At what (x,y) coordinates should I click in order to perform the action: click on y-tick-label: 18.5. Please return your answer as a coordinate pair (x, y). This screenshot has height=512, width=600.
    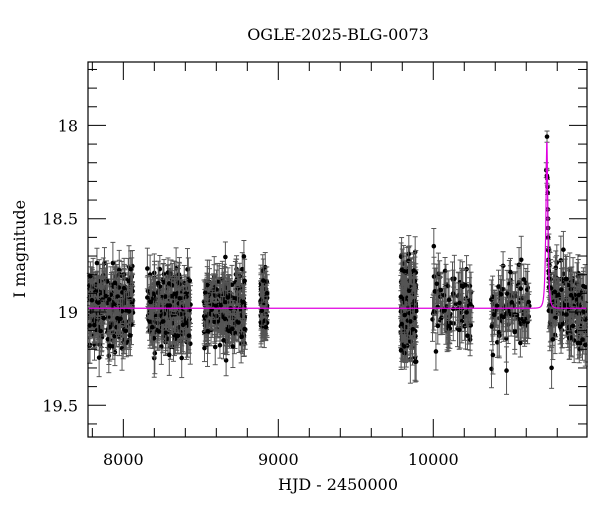
    Looking at the image, I should click on (60, 219).